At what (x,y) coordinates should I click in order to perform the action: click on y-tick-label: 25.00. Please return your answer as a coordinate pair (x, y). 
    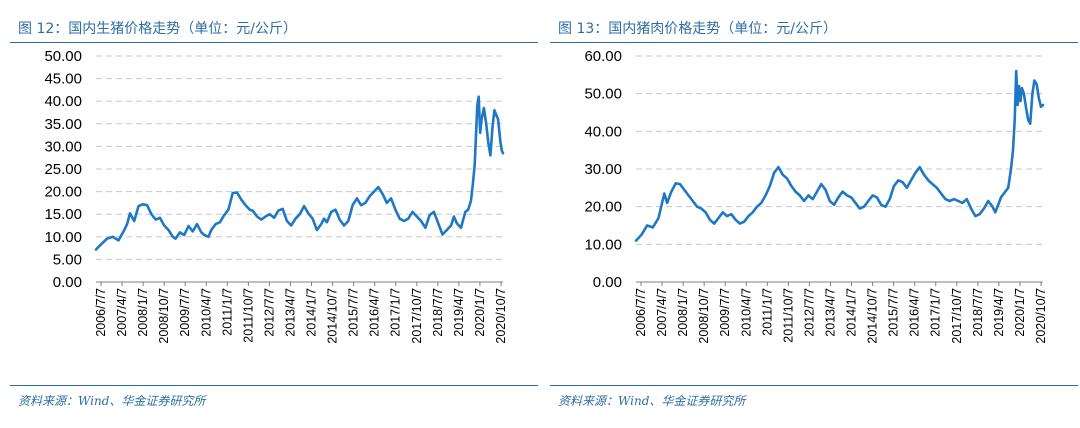
    Looking at the image, I should click on (63, 169).